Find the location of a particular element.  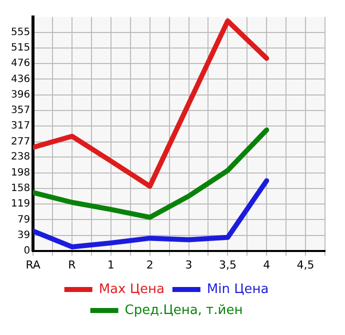

y-tick-label: 476 is located at coordinates (20, 64).